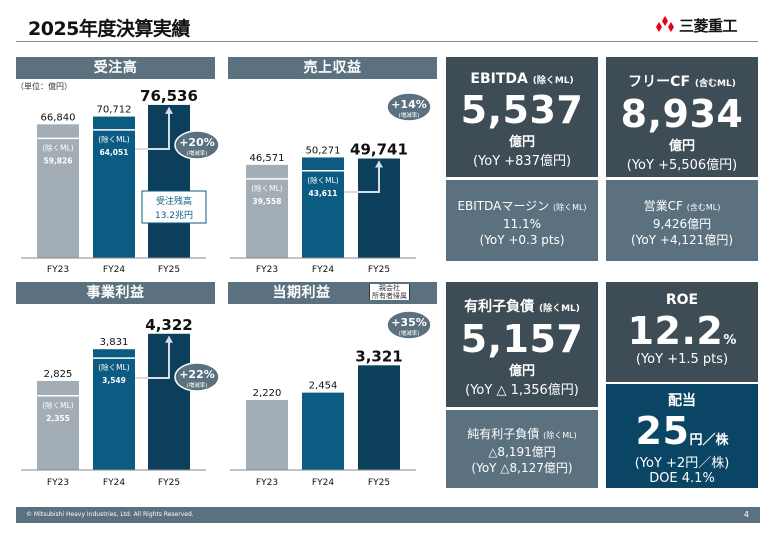  What do you see at coordinates (522, 79) in the screenshot?
I see `ebitda-title: EBITDA (除くML)` at bounding box center [522, 79].